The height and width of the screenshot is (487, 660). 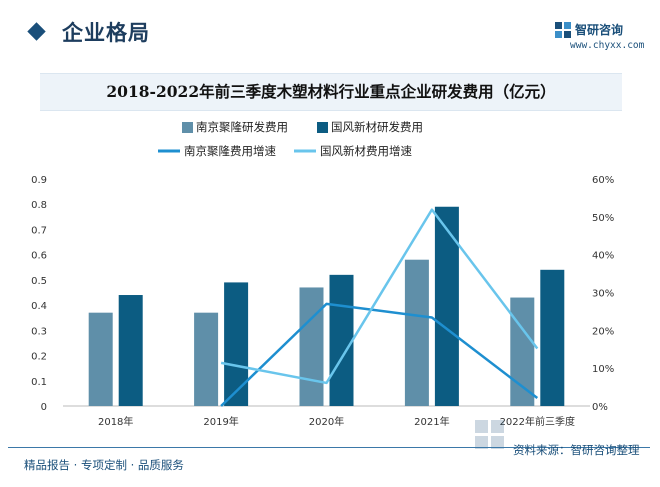 I want to click on brand-url: www.chyxx.com, so click(x=607, y=45).